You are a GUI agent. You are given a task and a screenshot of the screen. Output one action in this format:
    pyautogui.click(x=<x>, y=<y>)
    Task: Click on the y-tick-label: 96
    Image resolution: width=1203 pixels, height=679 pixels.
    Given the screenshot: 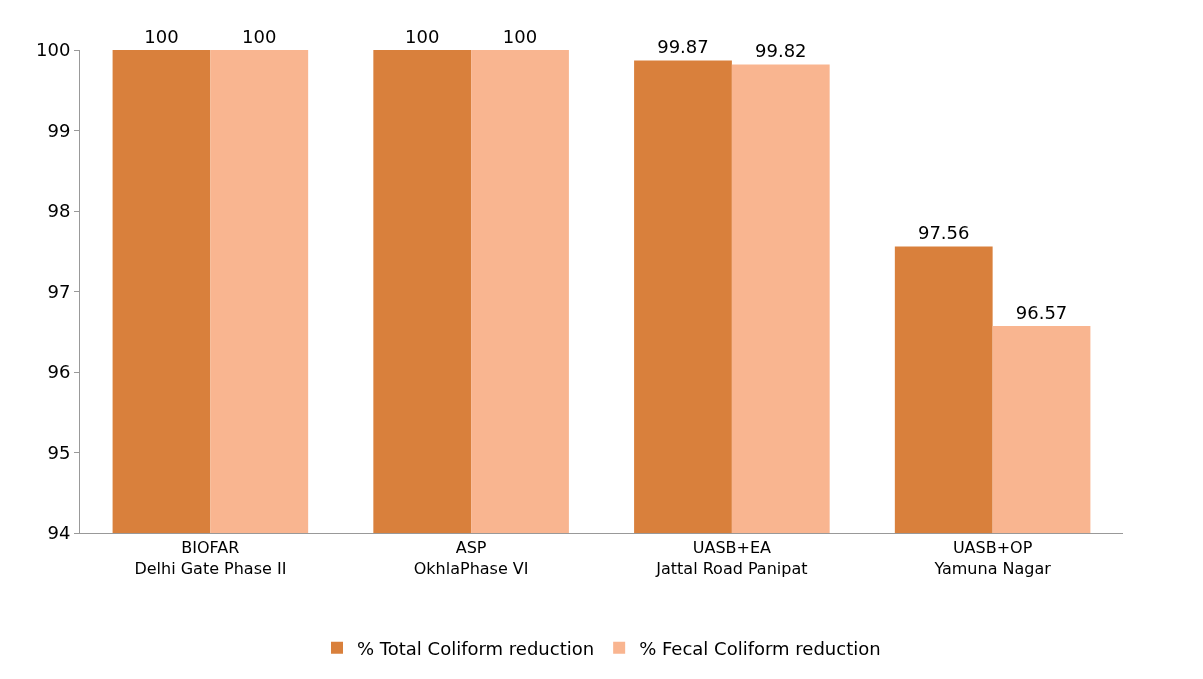 What is the action you would take?
    pyautogui.click(x=59, y=372)
    